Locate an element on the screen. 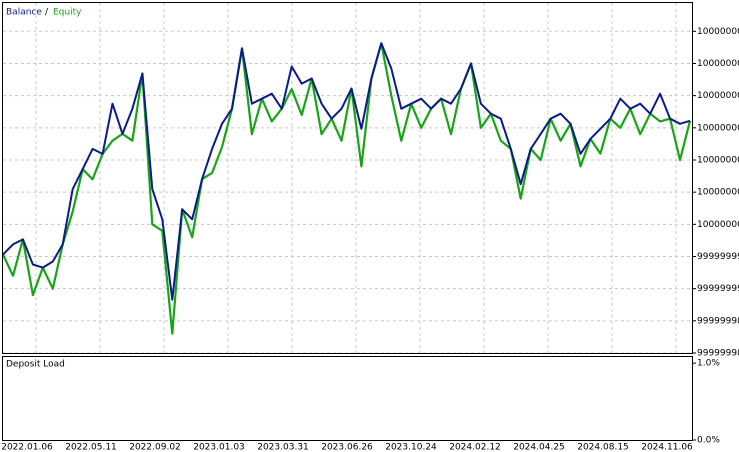 This screenshot has height=452, width=739. x-tick-label: 2024.04.25 is located at coordinates (539, 447).